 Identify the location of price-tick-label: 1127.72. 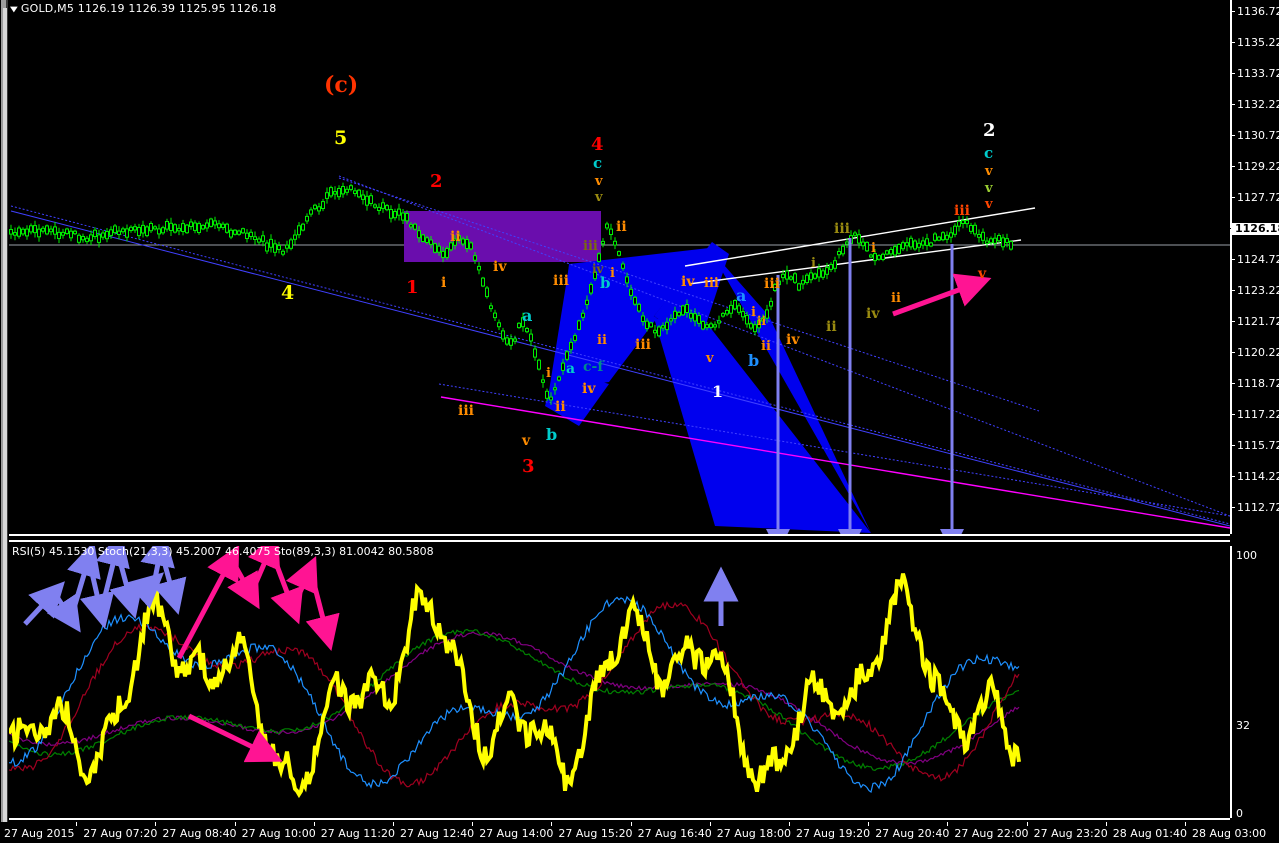
(1254, 198).